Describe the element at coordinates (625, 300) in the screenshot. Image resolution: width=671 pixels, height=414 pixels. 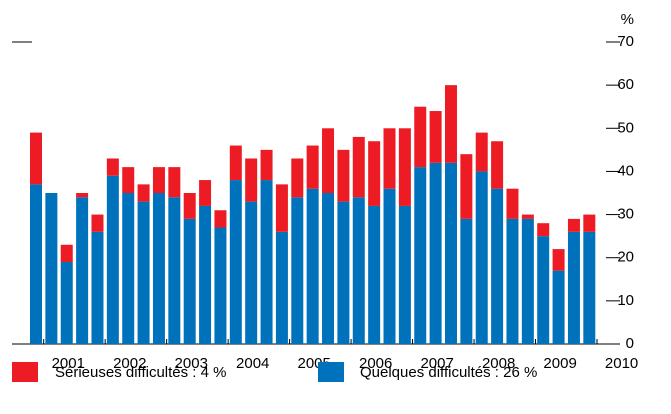
I see `y-tick-label: 10` at that location.